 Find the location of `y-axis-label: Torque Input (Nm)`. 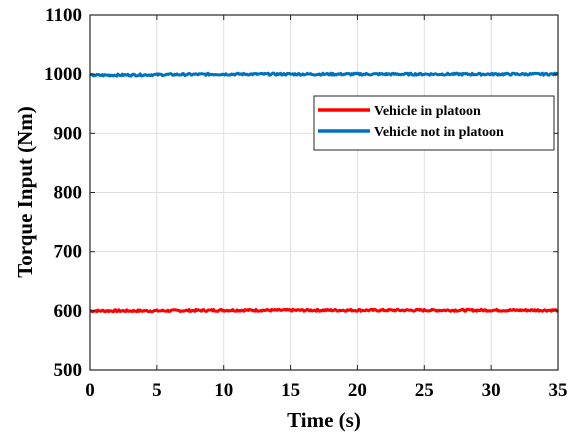

y-axis-label: Torque Input (Nm) is located at coordinates (25, 192).